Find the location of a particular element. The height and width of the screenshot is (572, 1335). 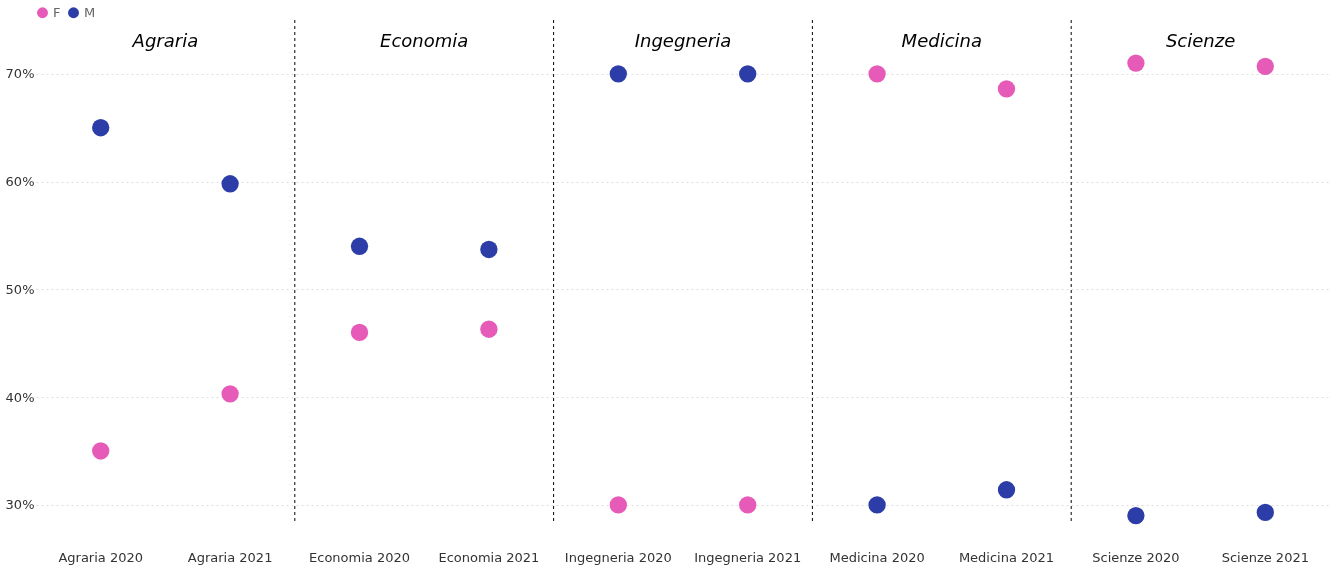

x-tick-label: Scienze 2020 is located at coordinates (1136, 557).